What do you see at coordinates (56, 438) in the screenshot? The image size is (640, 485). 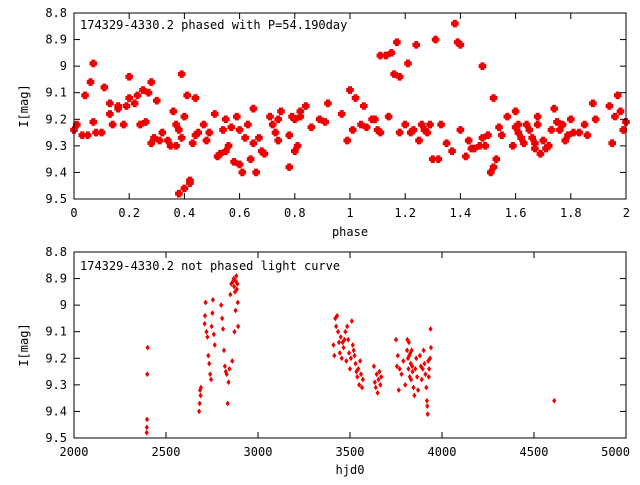 I see `unphased-y-tick-label: 9.5` at bounding box center [56, 438].